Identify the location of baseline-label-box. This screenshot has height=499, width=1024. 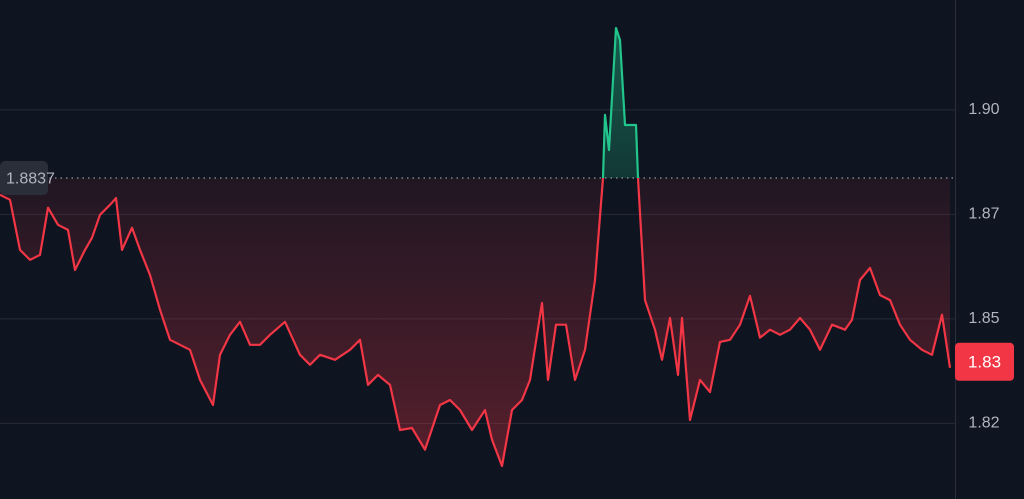
(24, 178).